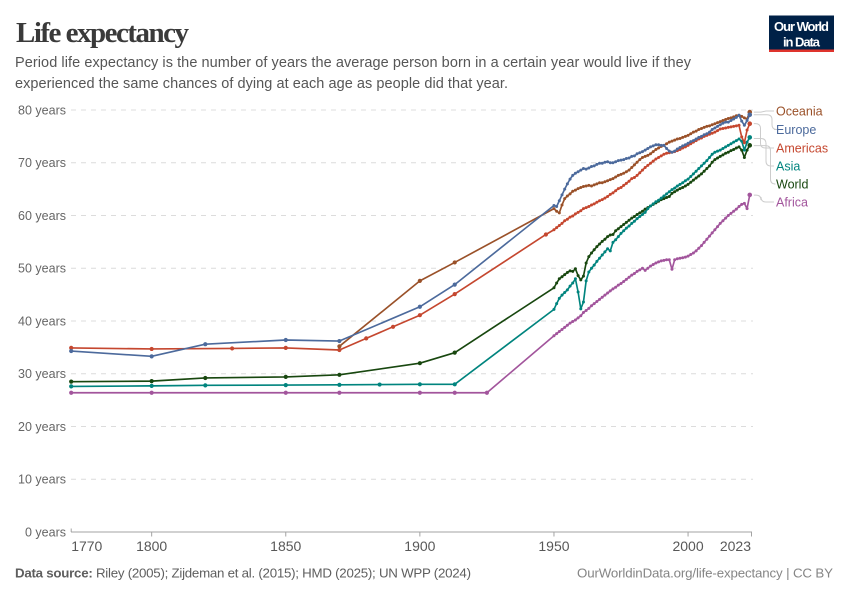 The image size is (850, 605). What do you see at coordinates (553, 546) in the screenshot?
I see `svg-text: 1950` at bounding box center [553, 546].